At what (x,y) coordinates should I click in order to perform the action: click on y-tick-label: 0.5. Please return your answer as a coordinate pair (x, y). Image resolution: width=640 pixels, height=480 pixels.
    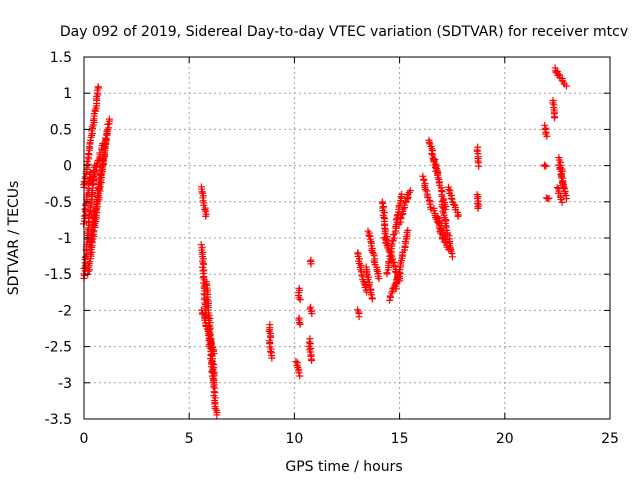
    Looking at the image, I should click on (61, 130).